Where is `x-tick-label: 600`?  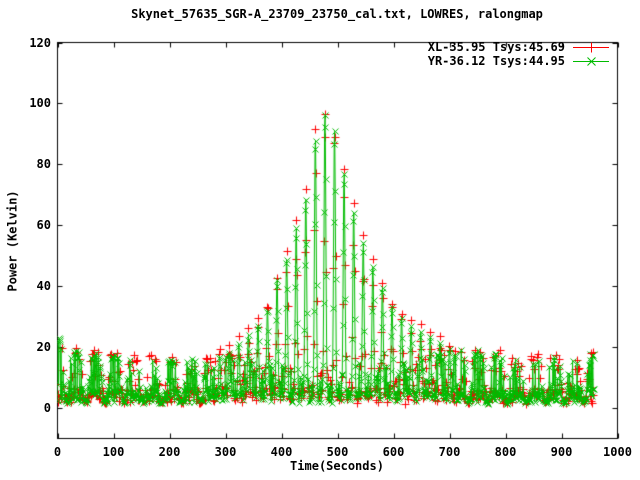 x-tick-label: 600 is located at coordinates (393, 452).